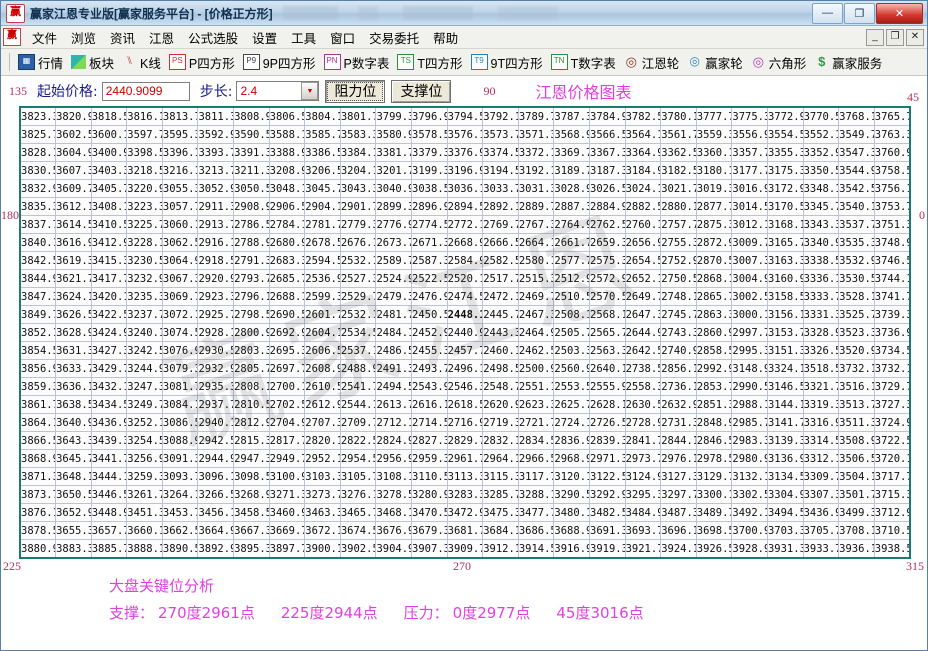  Describe the element at coordinates (607, 260) in the screenshot. I see `gann-cell: 2575.30` at that location.